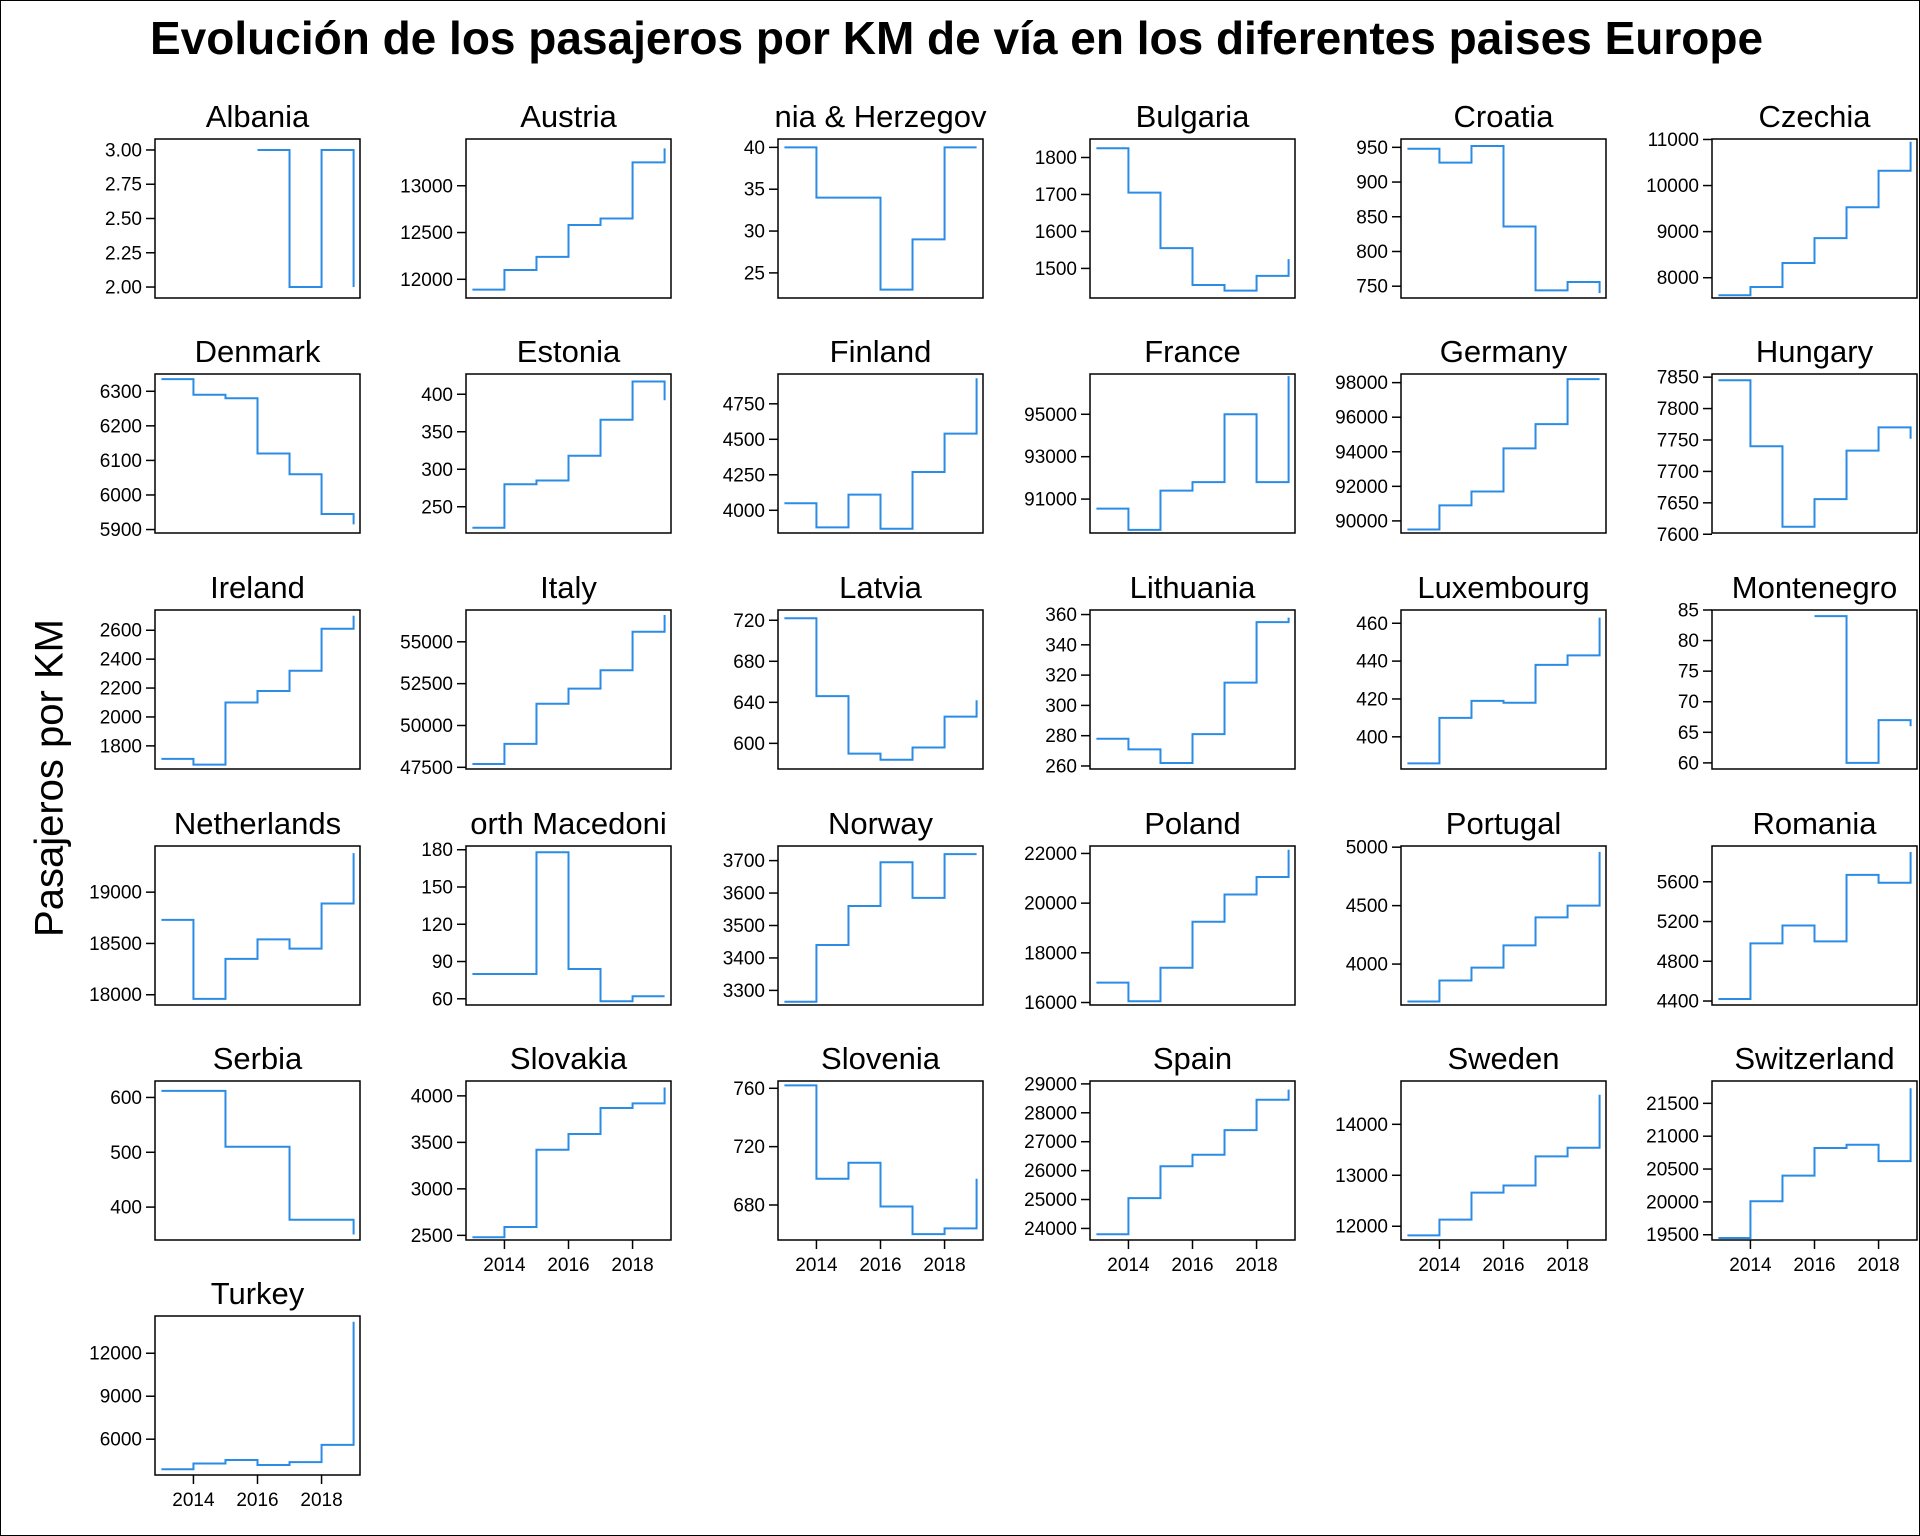 This screenshot has width=1920, height=1536. What do you see at coordinates (1361, 1125) in the screenshot?
I see `y-tick-label: 14000` at bounding box center [1361, 1125].